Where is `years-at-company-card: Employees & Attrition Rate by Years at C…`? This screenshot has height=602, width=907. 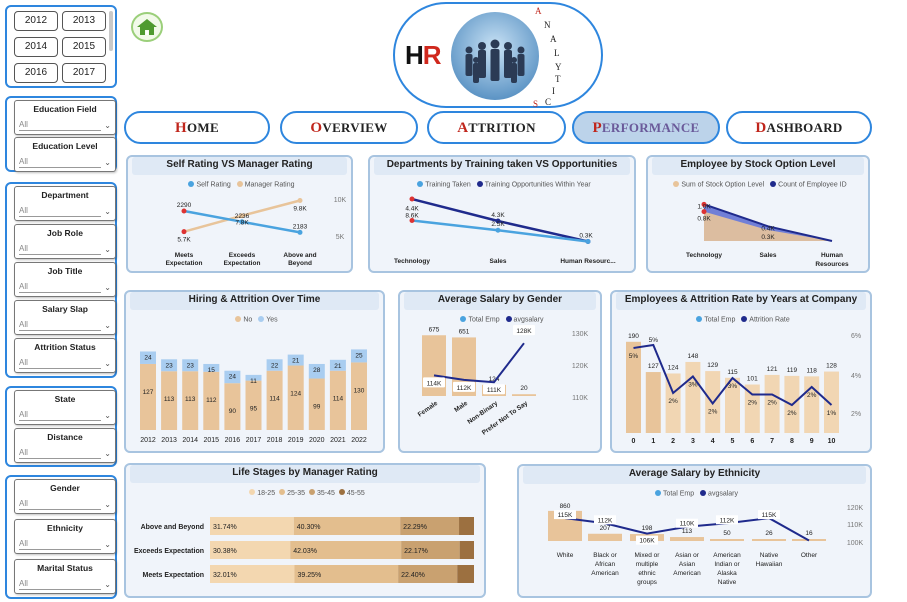 years-at-company-card: Employees & Attrition Rate by Years at C… is located at coordinates (741, 371).